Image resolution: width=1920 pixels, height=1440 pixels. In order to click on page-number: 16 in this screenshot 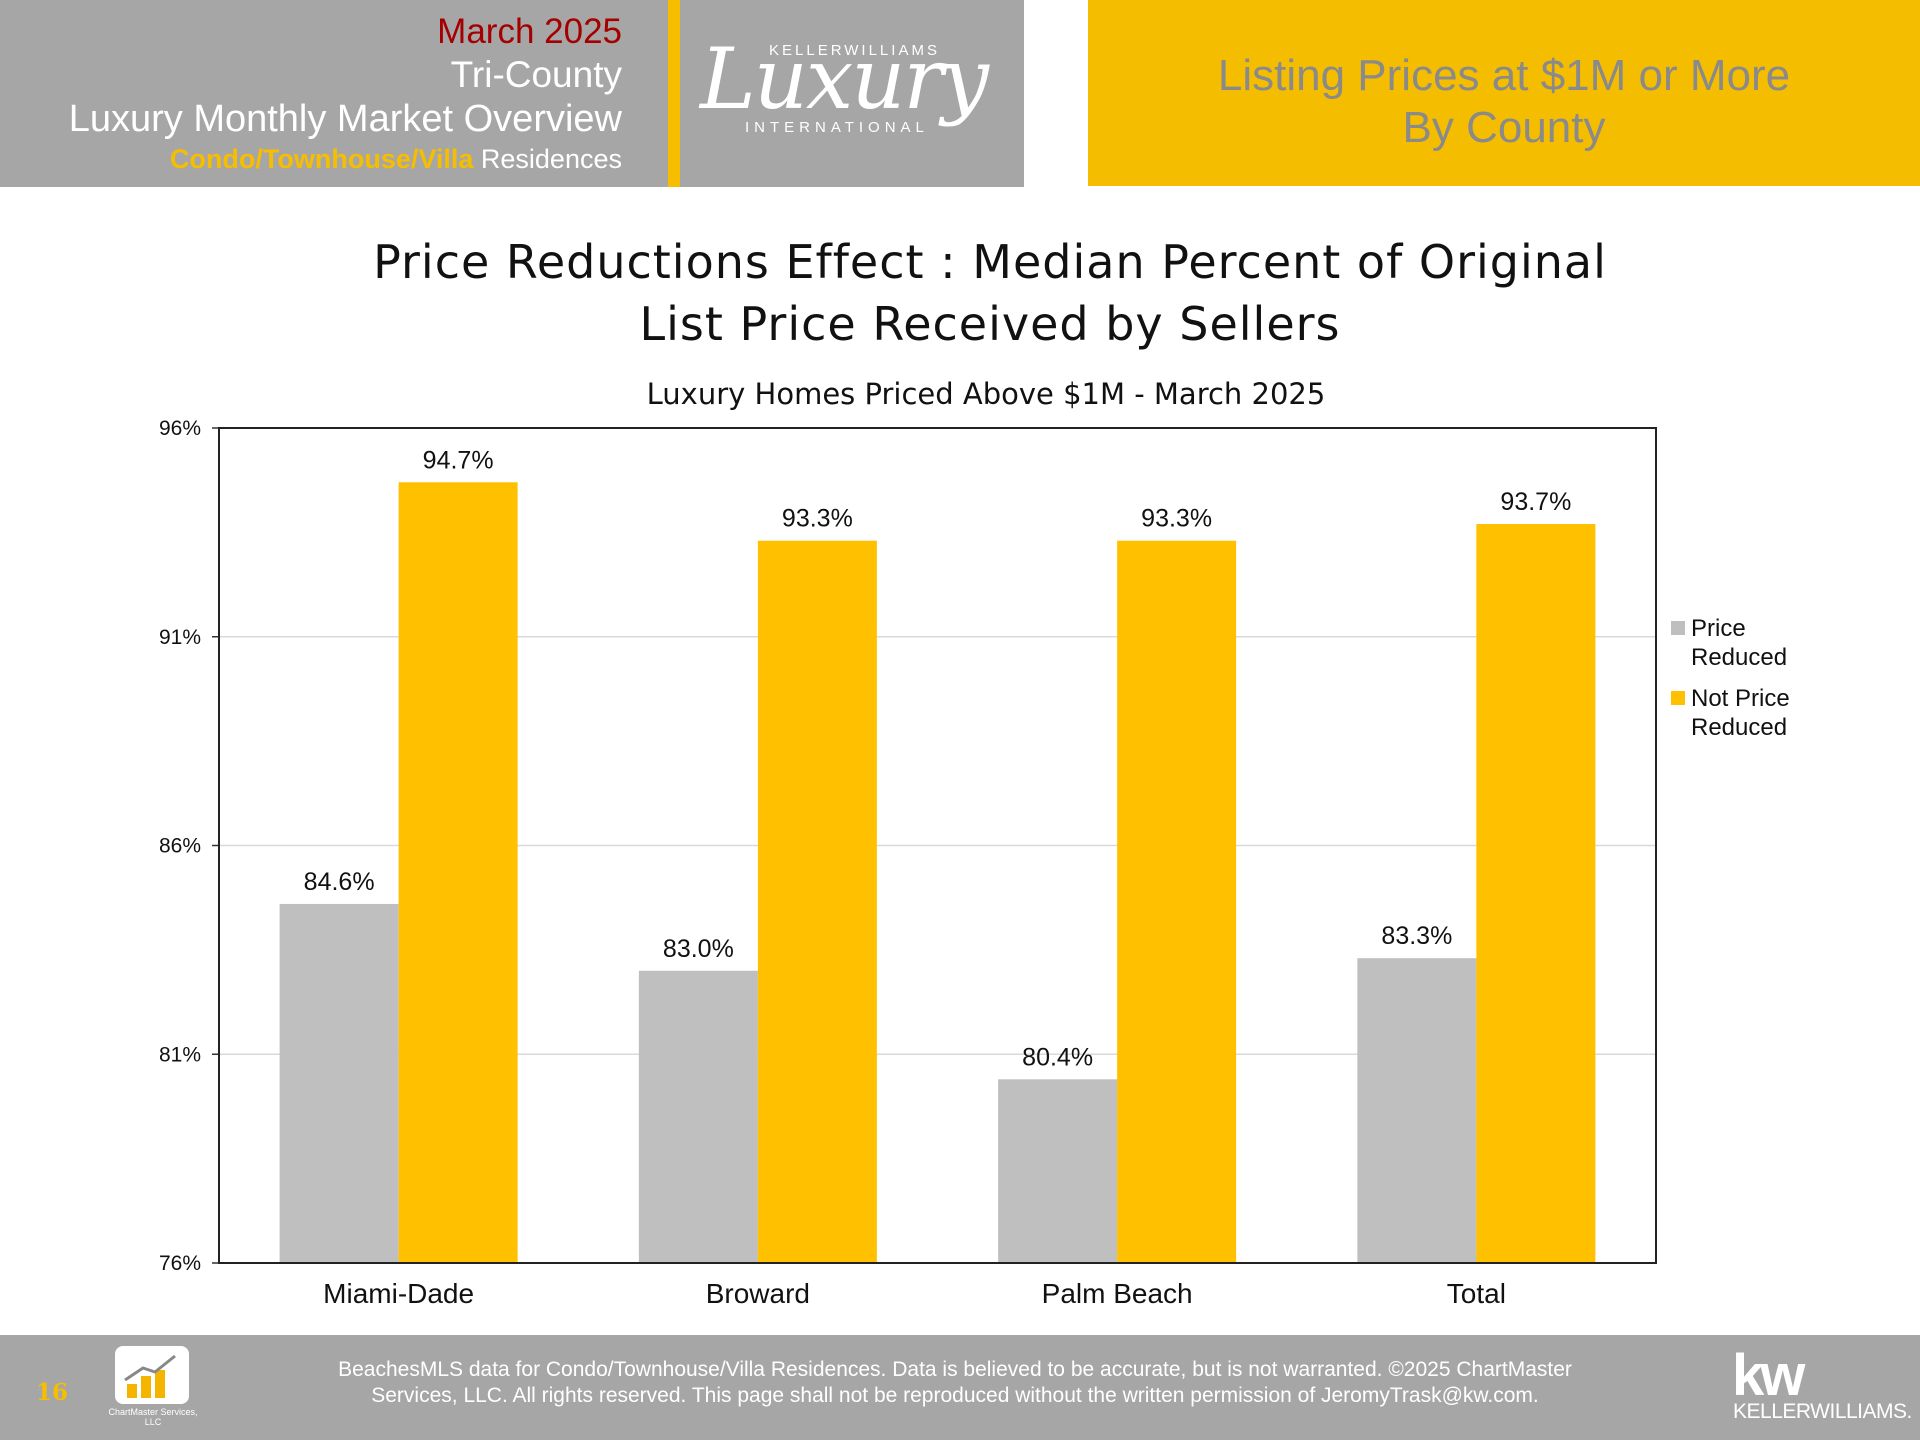, I will do `click(52, 1392)`.